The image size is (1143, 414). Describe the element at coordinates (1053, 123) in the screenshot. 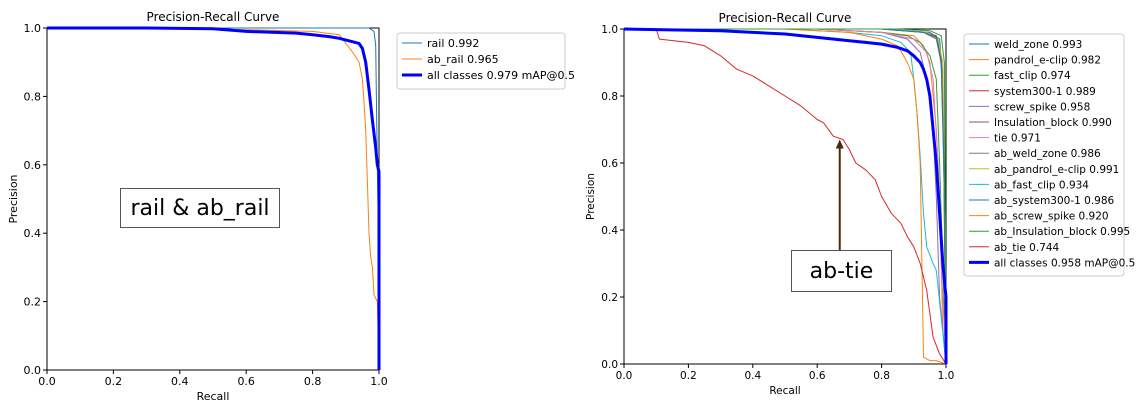

I see `legend-entry: Insulation_block 0.990` at that location.